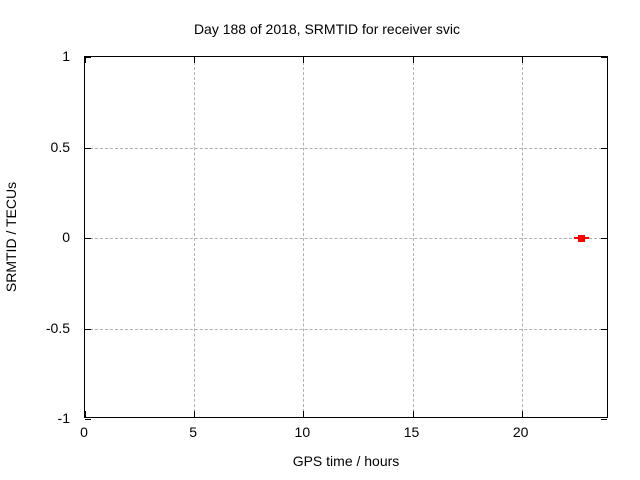 This screenshot has width=640, height=480. I want to click on y-tick-label: 0, so click(66, 237).